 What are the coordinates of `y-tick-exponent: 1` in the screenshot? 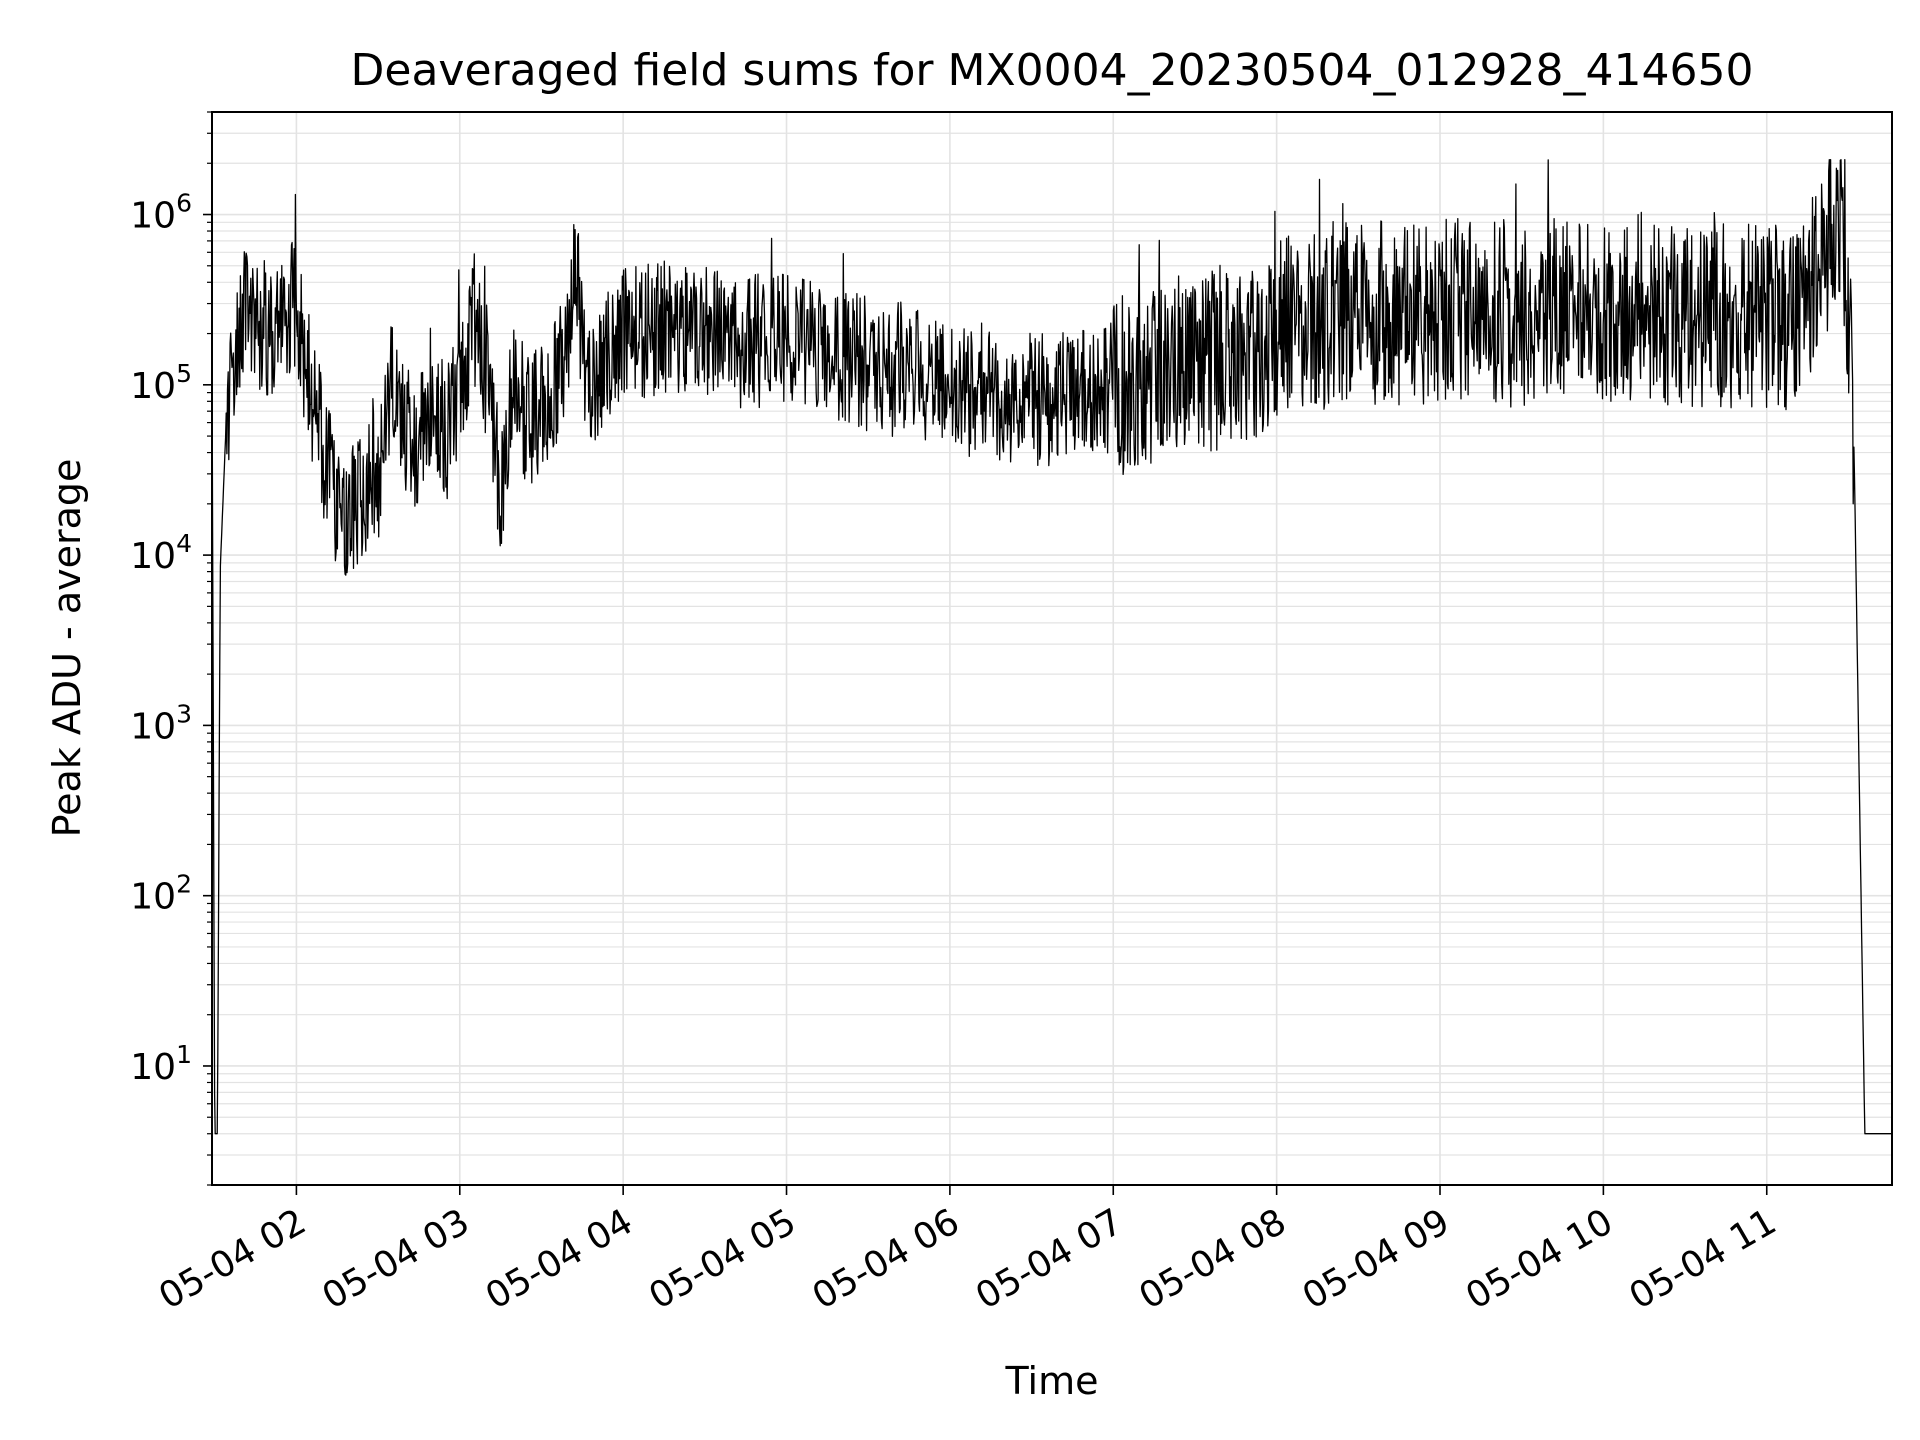 It's located at (184, 1054).